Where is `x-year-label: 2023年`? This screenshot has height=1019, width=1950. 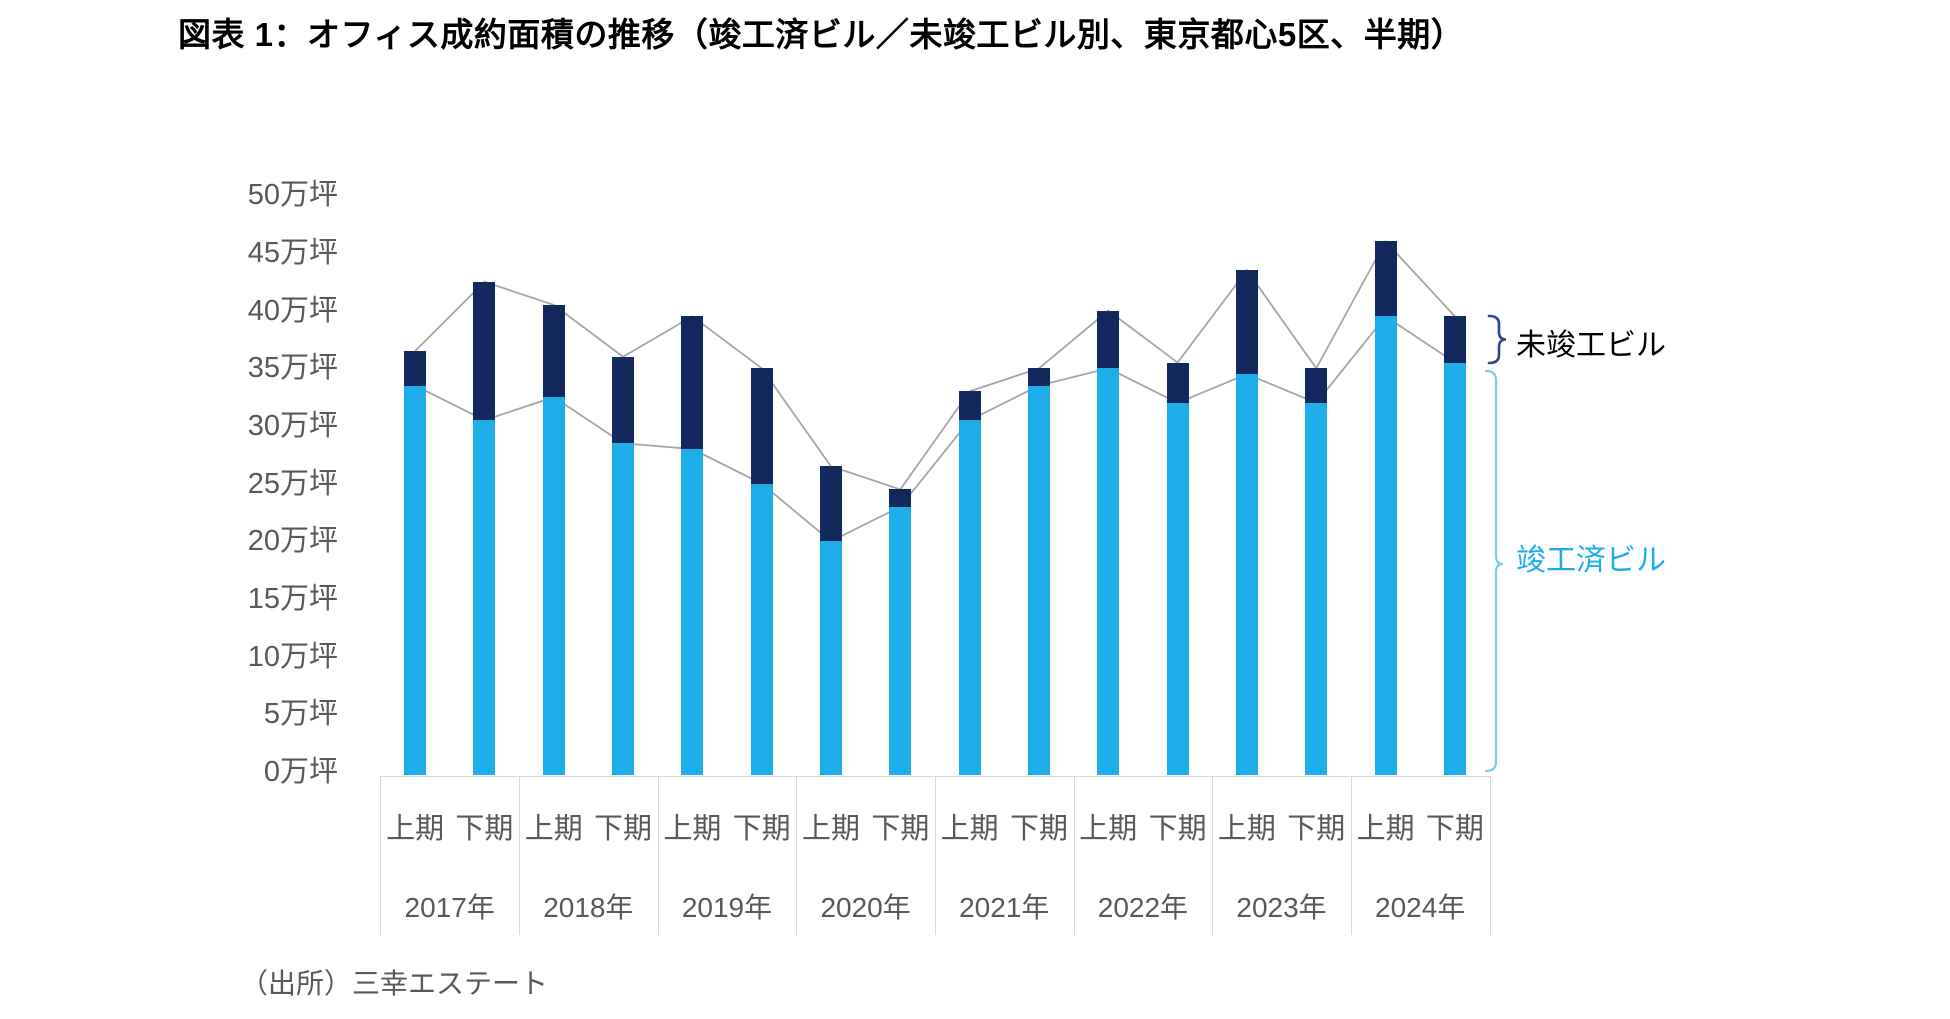 x-year-label: 2023年 is located at coordinates (1281, 907).